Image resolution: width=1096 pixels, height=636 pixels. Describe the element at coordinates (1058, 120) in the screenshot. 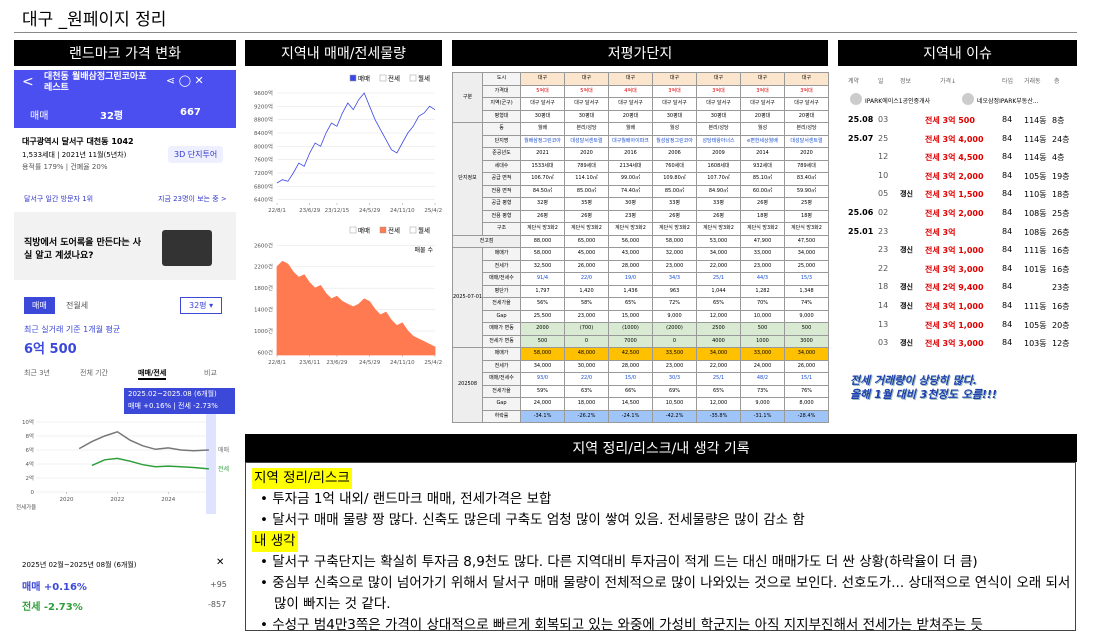

I see `issue-floor: 8층` at that location.